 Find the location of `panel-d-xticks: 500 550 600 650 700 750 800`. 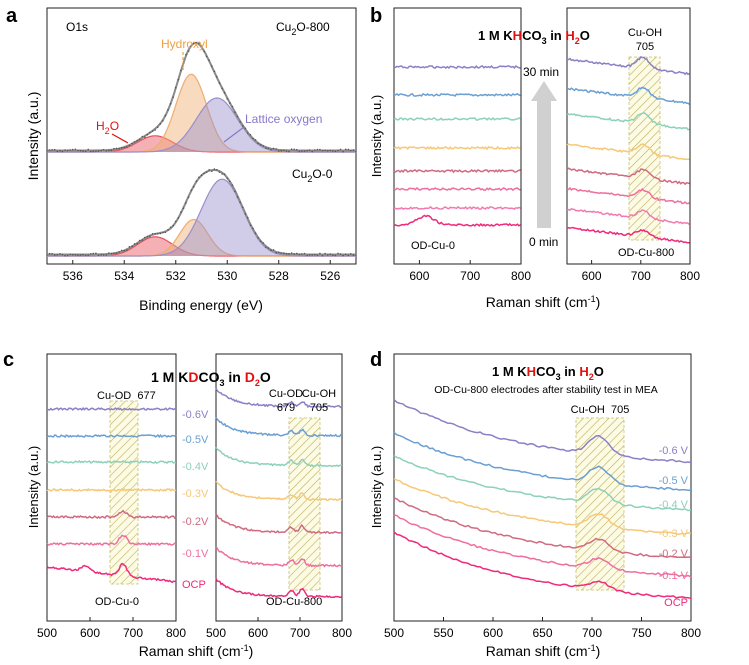

panel-d-xticks: 500 550 600 650 700 750 800 is located at coordinates (542, 628).